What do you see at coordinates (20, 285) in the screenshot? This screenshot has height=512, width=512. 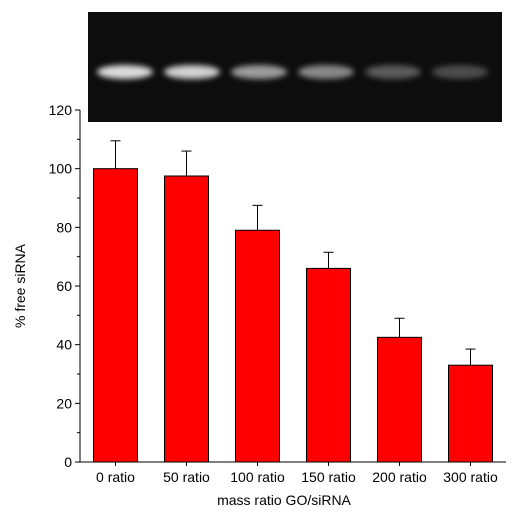 I see `y-axis-title: % free siRNA` at bounding box center [20, 285].